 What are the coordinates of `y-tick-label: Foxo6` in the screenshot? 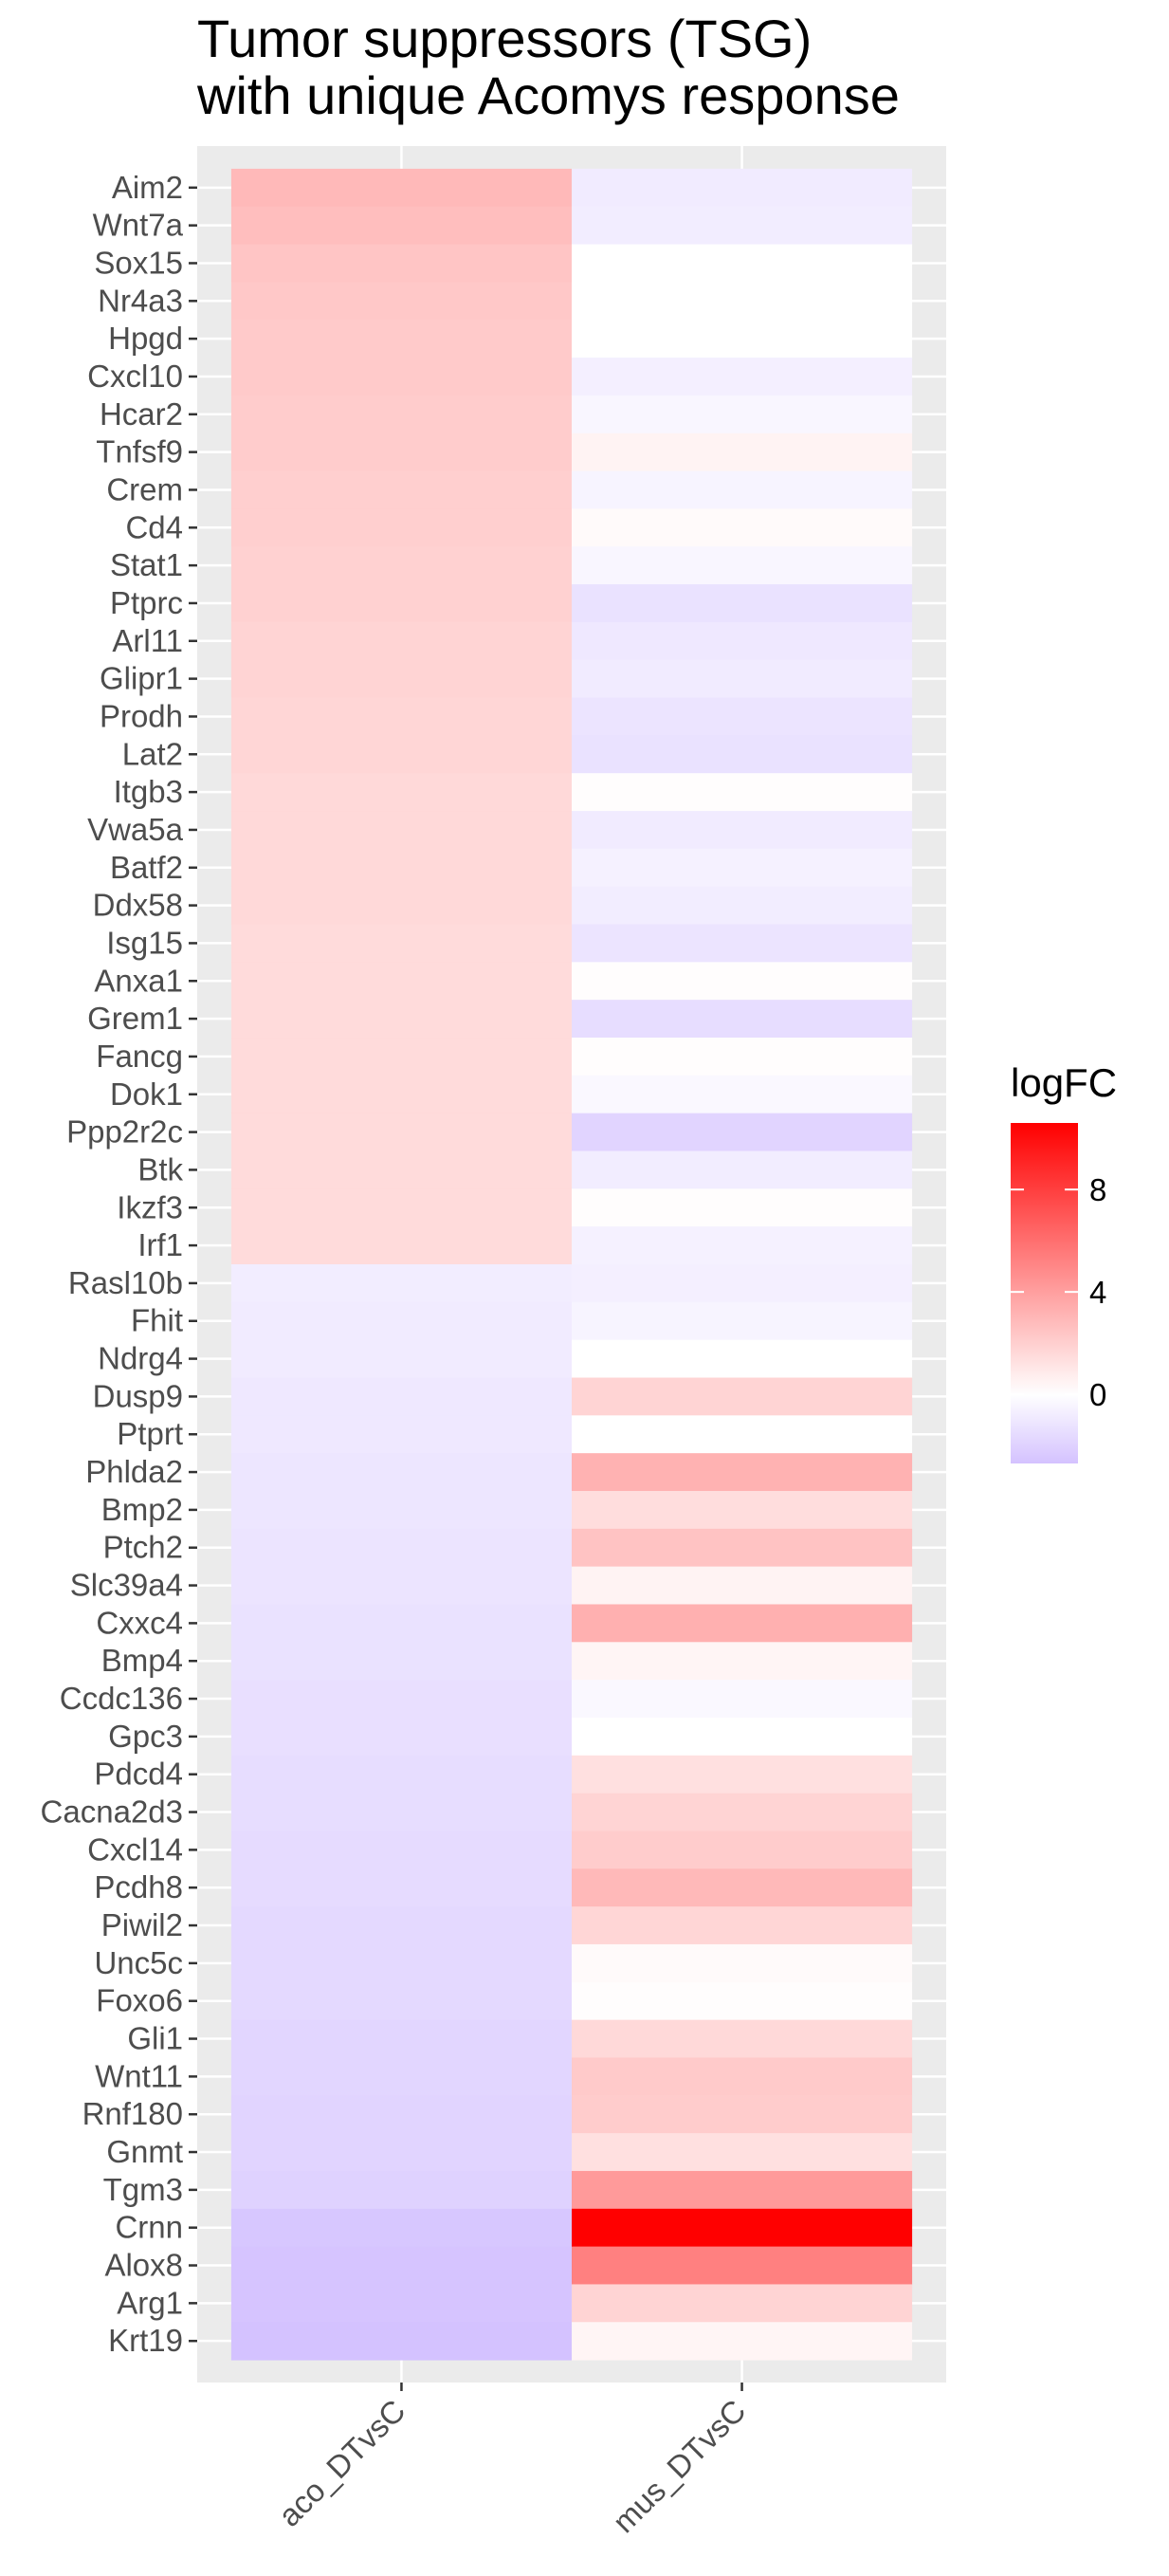 It's located at (139, 2000).